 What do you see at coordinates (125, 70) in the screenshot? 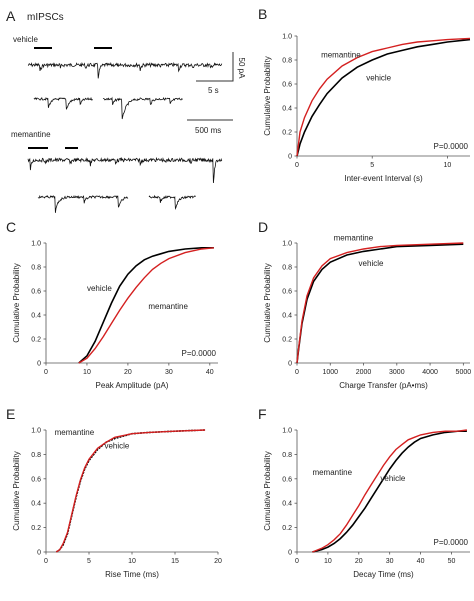
I see `trace-vehicle-long` at bounding box center [125, 70].